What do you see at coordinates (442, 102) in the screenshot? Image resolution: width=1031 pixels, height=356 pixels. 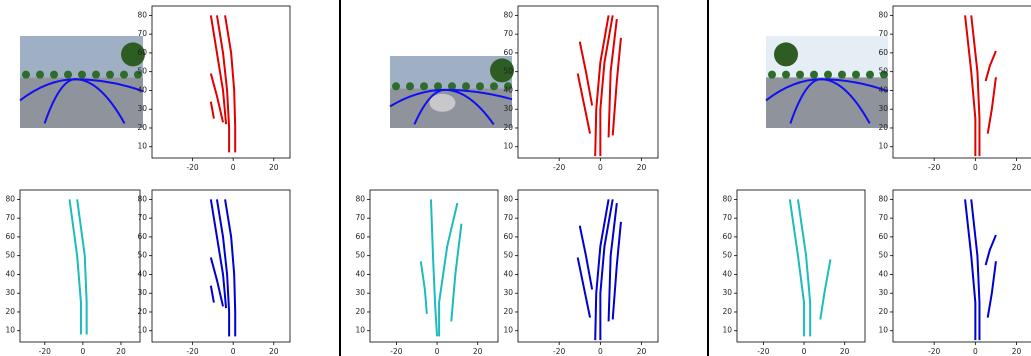 I see `car` at bounding box center [442, 102].